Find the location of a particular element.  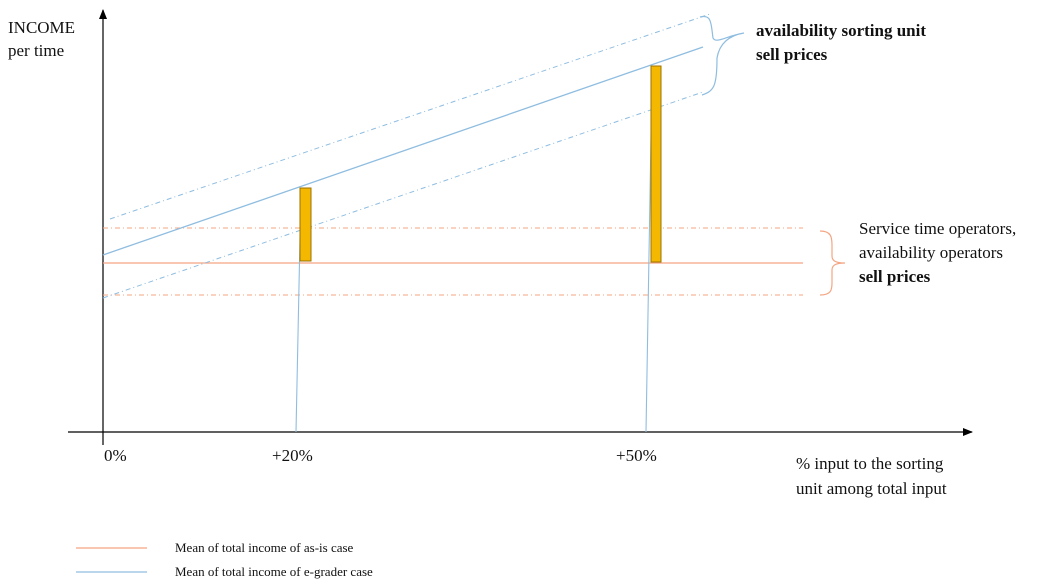

egrader-annotation-line1: availability sorting unit is located at coordinates (841, 30).